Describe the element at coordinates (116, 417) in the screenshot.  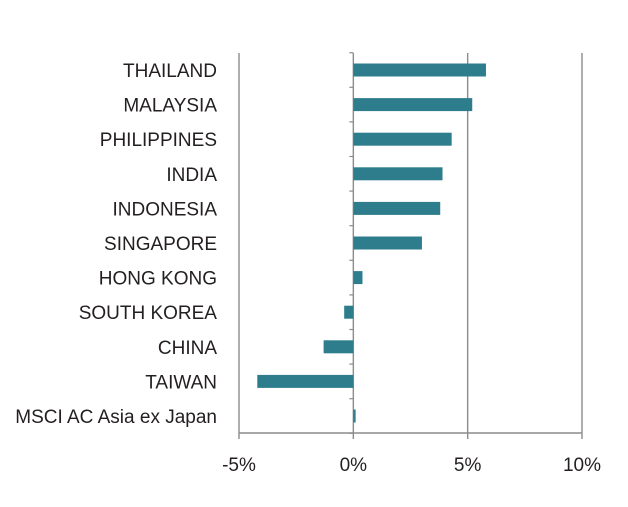
I see `category-label: MSCI AC Asia ex Japan` at that location.